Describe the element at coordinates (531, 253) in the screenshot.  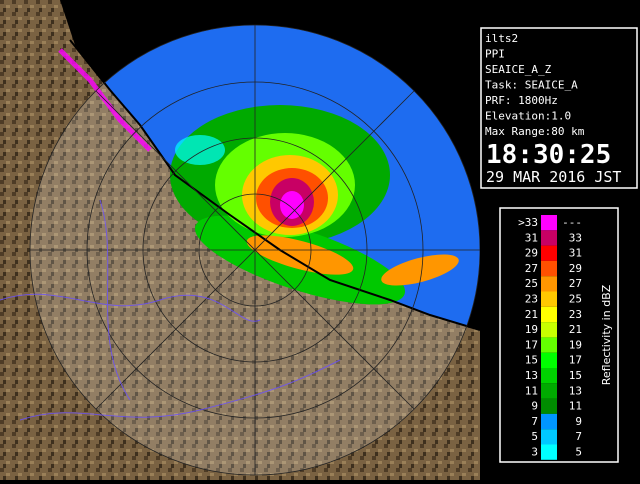
I see `legend-low: 29` at that location.